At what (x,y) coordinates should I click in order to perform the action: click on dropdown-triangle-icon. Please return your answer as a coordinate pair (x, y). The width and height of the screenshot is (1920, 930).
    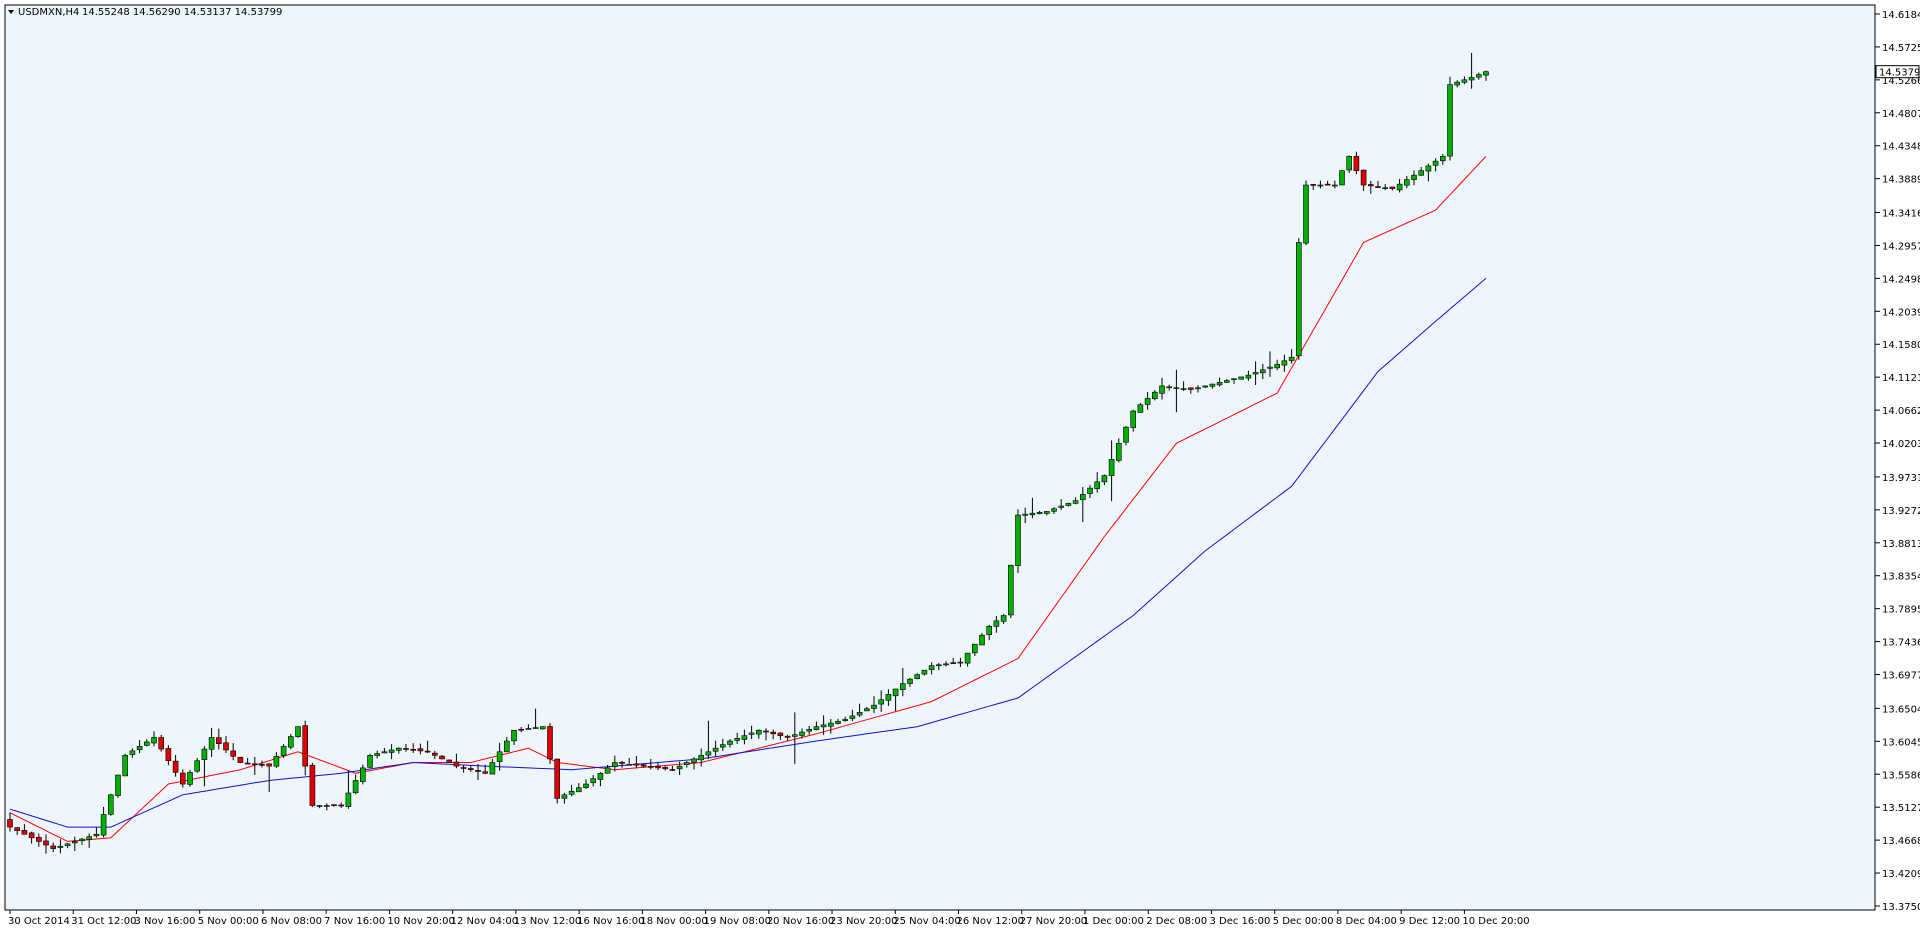
    Looking at the image, I should click on (11, 12).